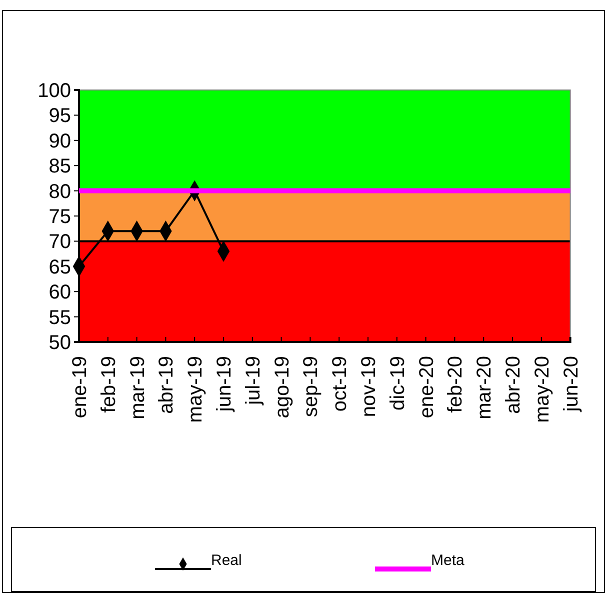 The image size is (607, 605). What do you see at coordinates (59, 343) in the screenshot?
I see `y-tick-label: 50` at bounding box center [59, 343].